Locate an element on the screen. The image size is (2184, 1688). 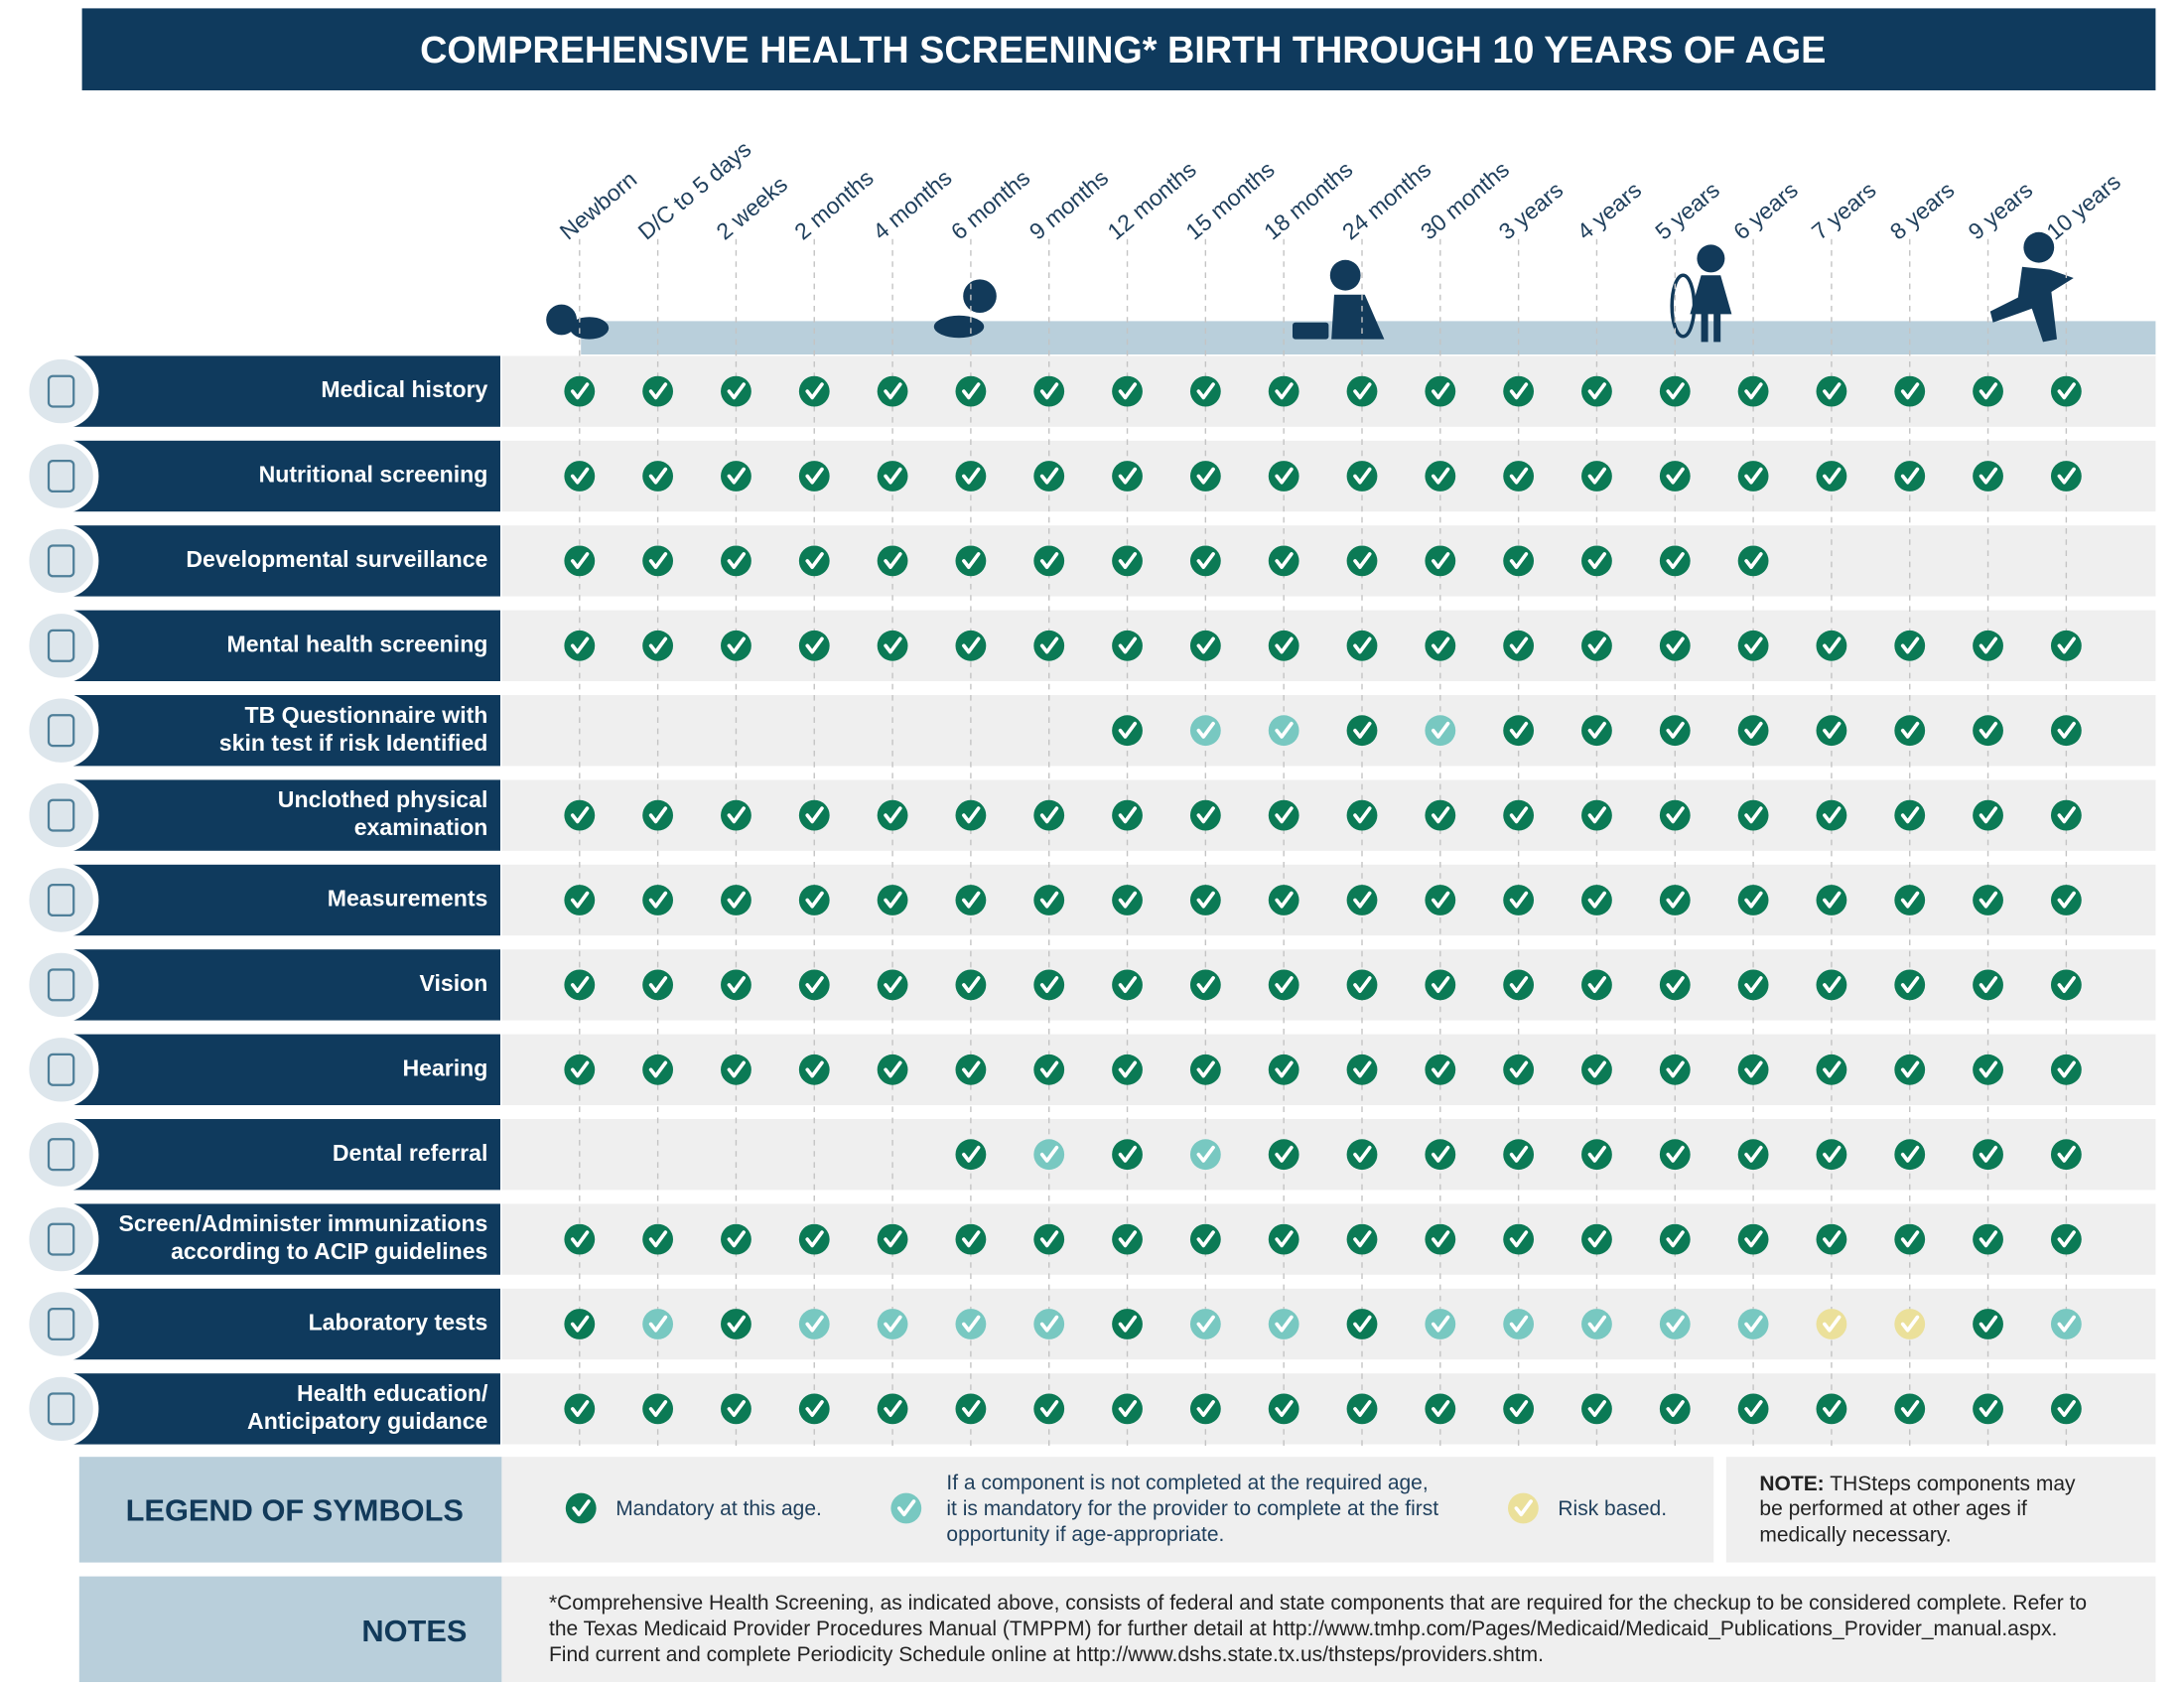
row-background is located at coordinates (1328, 1069).